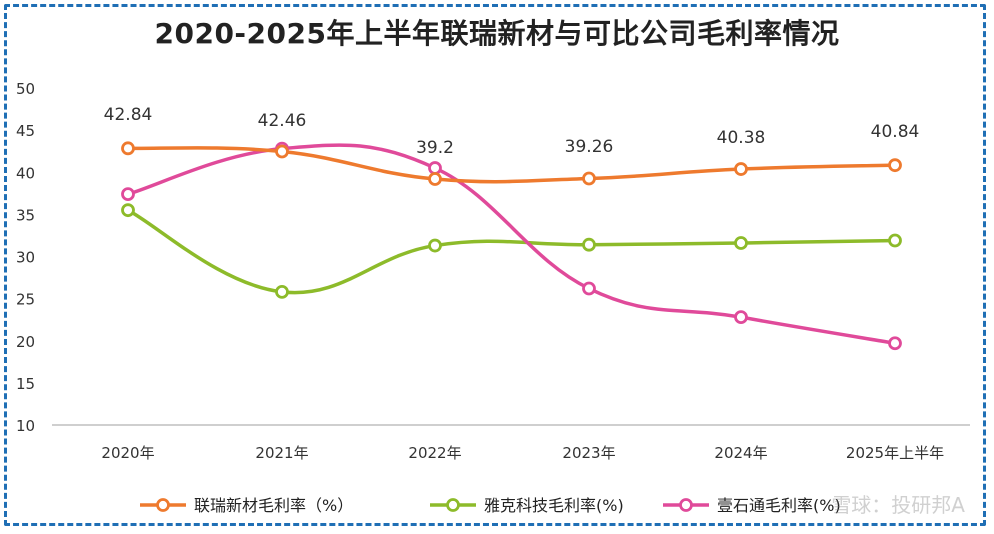 This screenshot has width=994, height=534. I want to click on legend-label: 雅克科技毛利率(%), so click(554, 505).